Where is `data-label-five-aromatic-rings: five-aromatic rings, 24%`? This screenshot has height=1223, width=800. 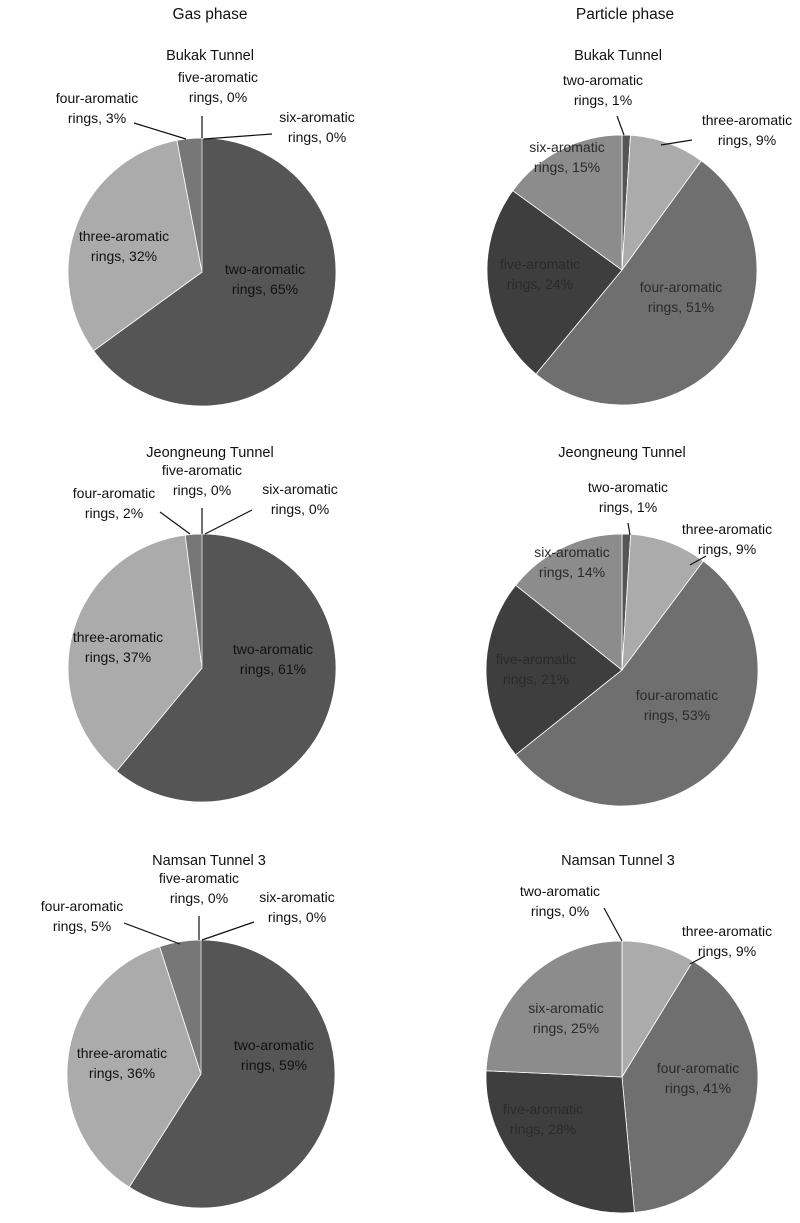 data-label-five-aromatic-rings: five-aromatic rings, 24% is located at coordinates (540, 274).